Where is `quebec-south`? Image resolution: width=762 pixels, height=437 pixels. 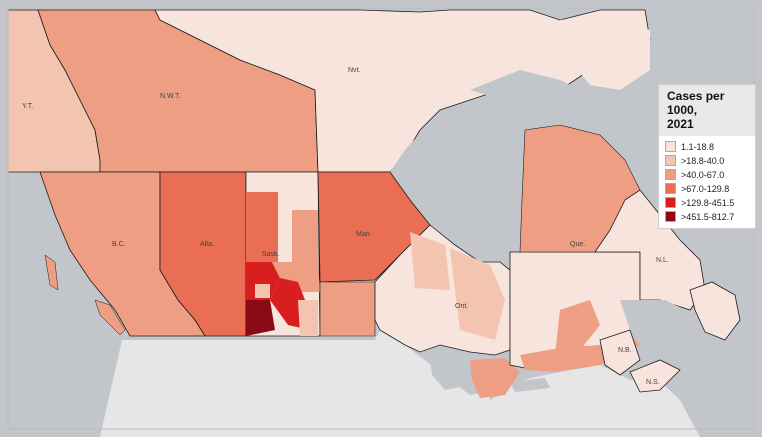 quebec-south is located at coordinates (577, 327).